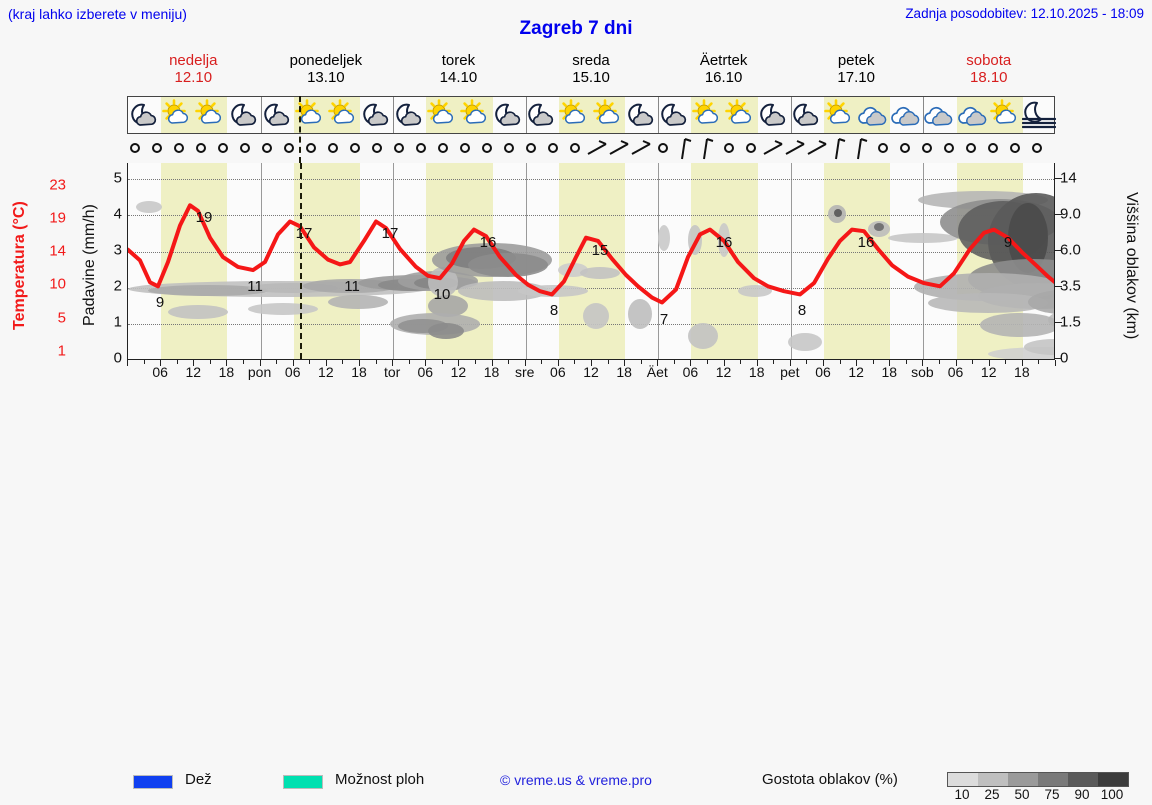 This screenshot has height=805, width=1152. What do you see at coordinates (1024, 13) in the screenshot?
I see `last-update-label: Zadnja posodobitev: 12.10.2025 - 18:09` at bounding box center [1024, 13].